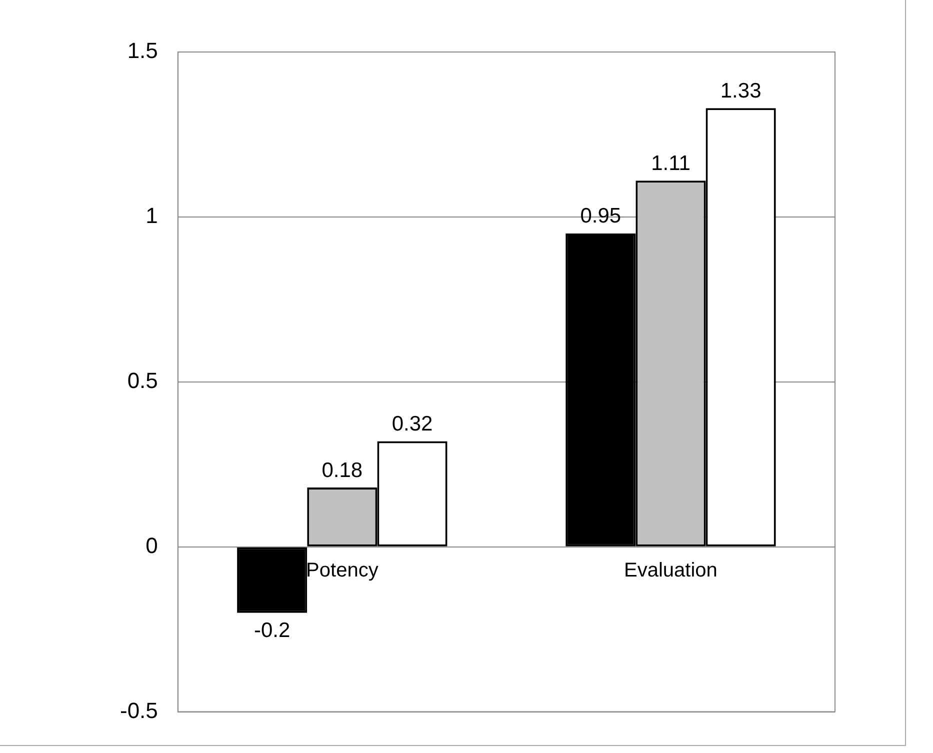 This screenshot has height=753, width=933. What do you see at coordinates (670, 163) in the screenshot?
I see `data-label: 1.11` at bounding box center [670, 163].